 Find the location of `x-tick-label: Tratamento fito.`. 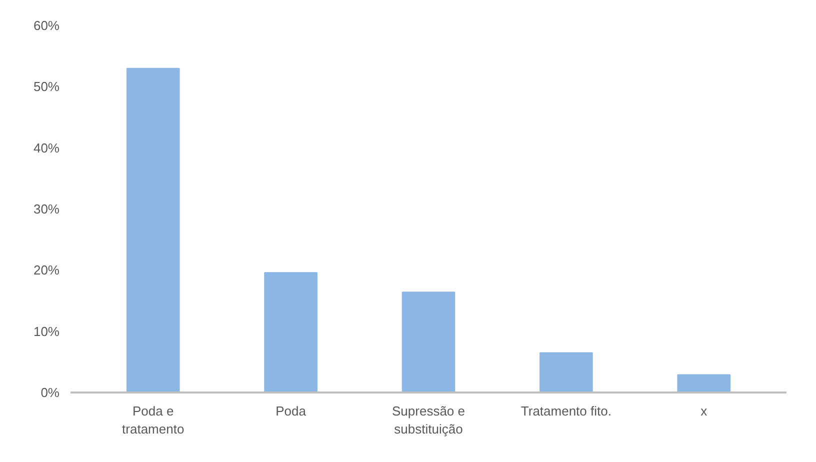

x-tick-label: Tratamento fito. is located at coordinates (566, 411).